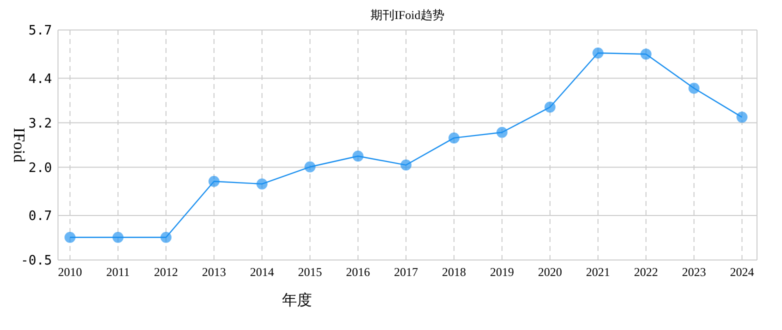 This screenshot has width=782, height=330. What do you see at coordinates (694, 272) in the screenshot?
I see `x-tick-label: 2023` at bounding box center [694, 272].